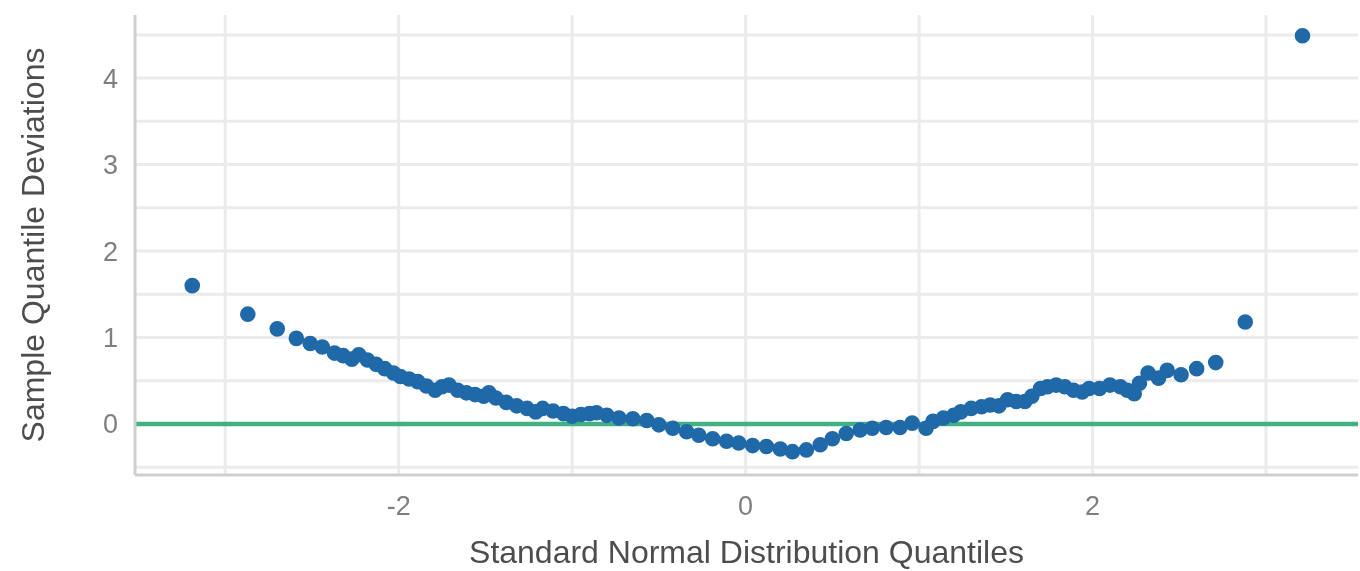 Image resolution: width=1360 pixels, height=571 pixels. I want to click on x-tick-label: -2, so click(398, 506).